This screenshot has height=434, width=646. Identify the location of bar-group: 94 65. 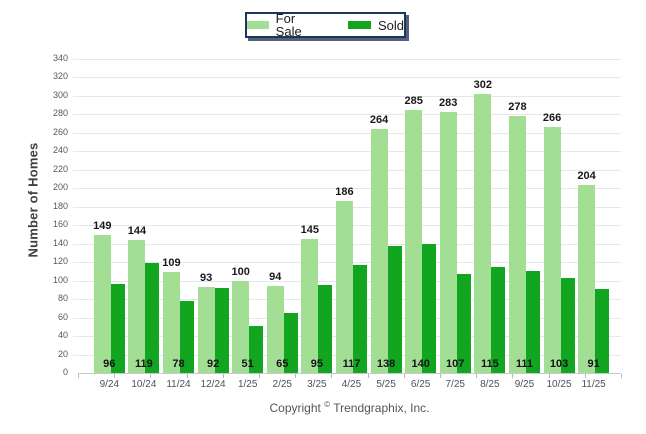
(282, 216).